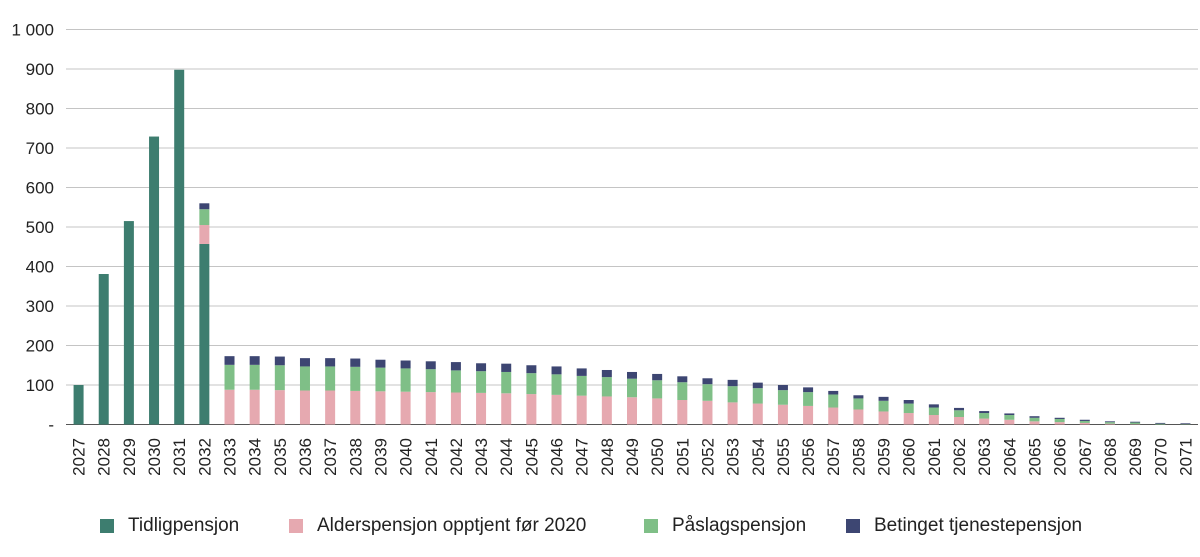 This screenshot has height=557, width=1200. What do you see at coordinates (1034, 419) in the screenshot?
I see `bar-segment-paslagspensjon-2065` at bounding box center [1034, 419].